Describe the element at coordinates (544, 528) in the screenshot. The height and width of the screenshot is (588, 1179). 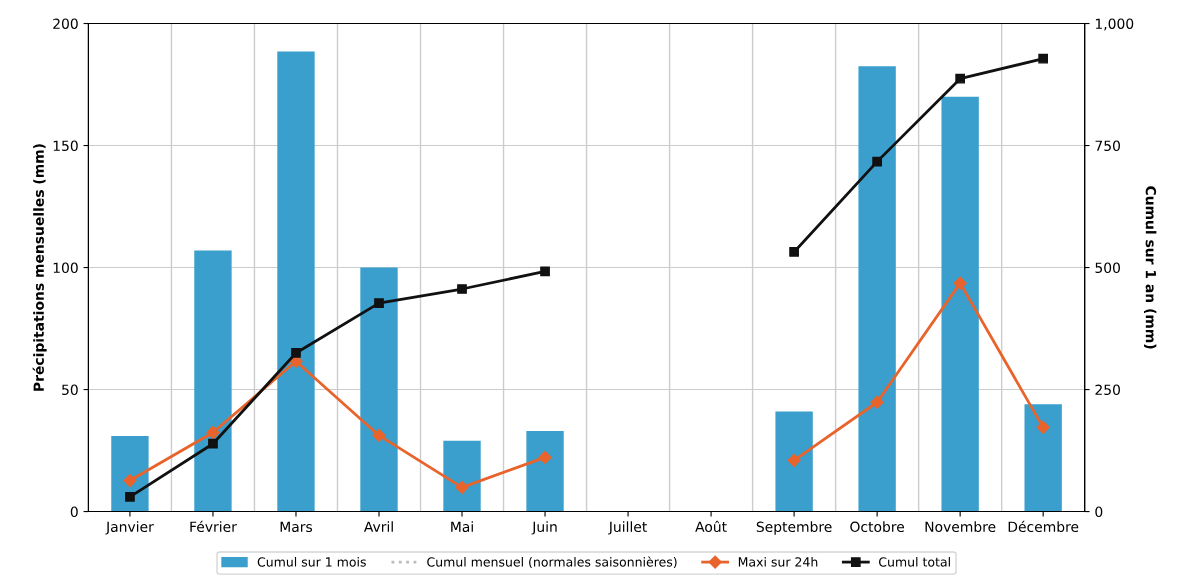
I see `x-tick-label: Juin` at that location.